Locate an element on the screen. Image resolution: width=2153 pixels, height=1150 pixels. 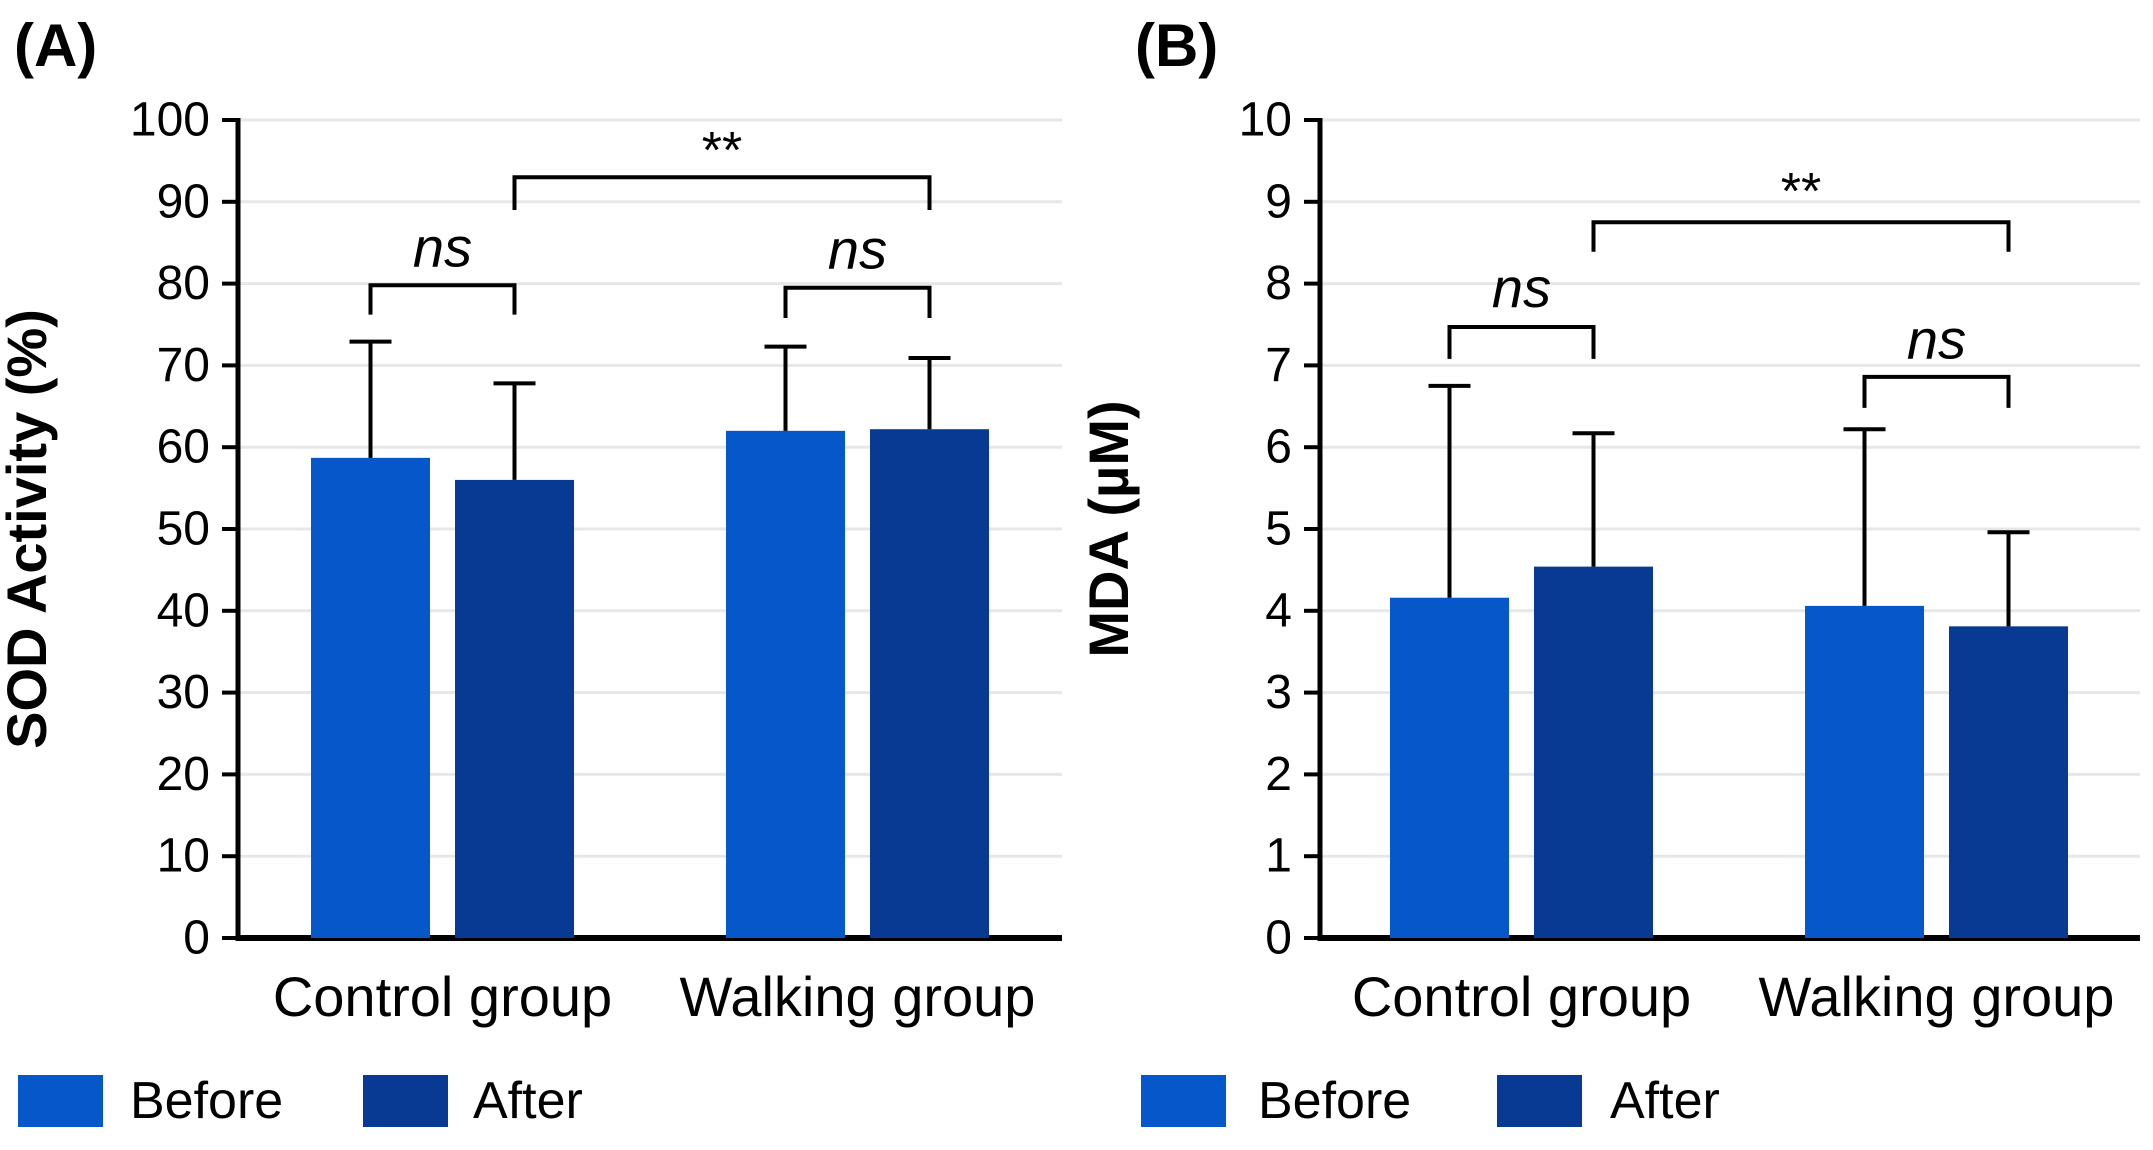
y-tick-label-20: 20 is located at coordinates (183, 774).